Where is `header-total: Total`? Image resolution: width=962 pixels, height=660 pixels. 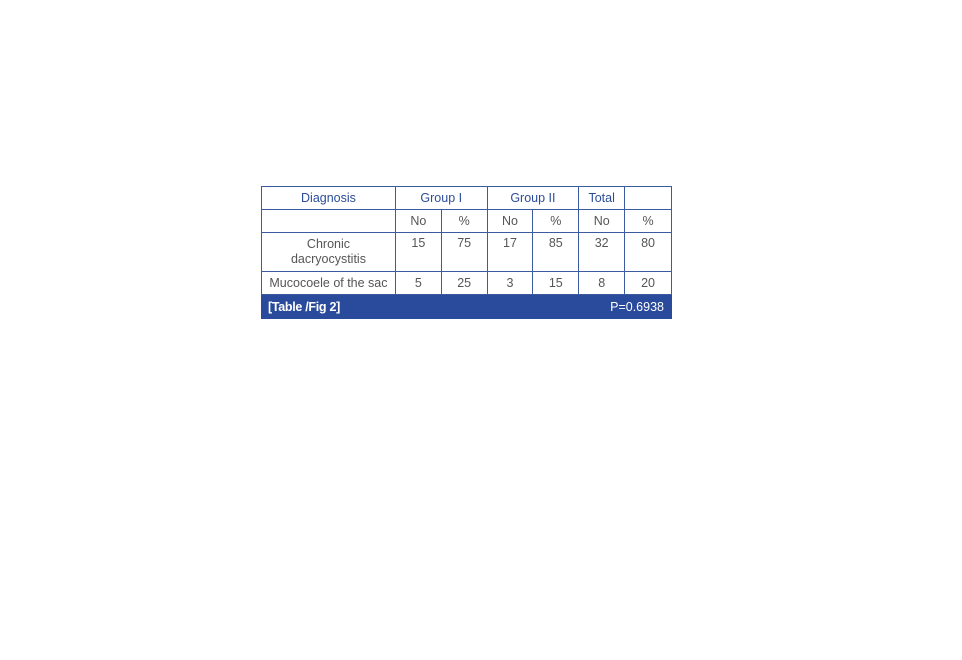
header-total: Total is located at coordinates (602, 198).